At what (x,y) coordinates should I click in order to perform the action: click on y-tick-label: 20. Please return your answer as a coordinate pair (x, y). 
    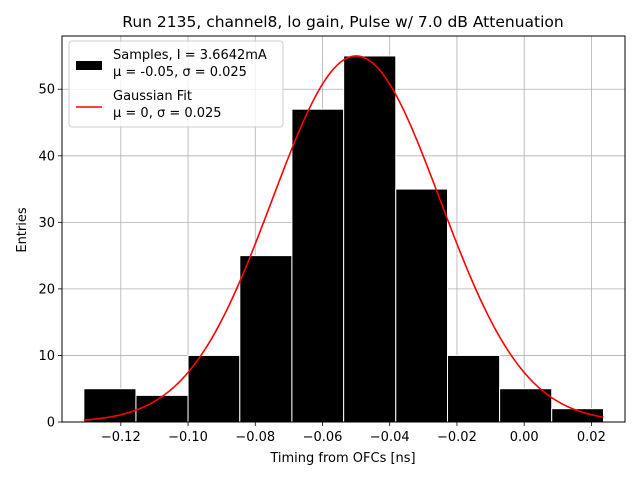
    Looking at the image, I should click on (46, 289).